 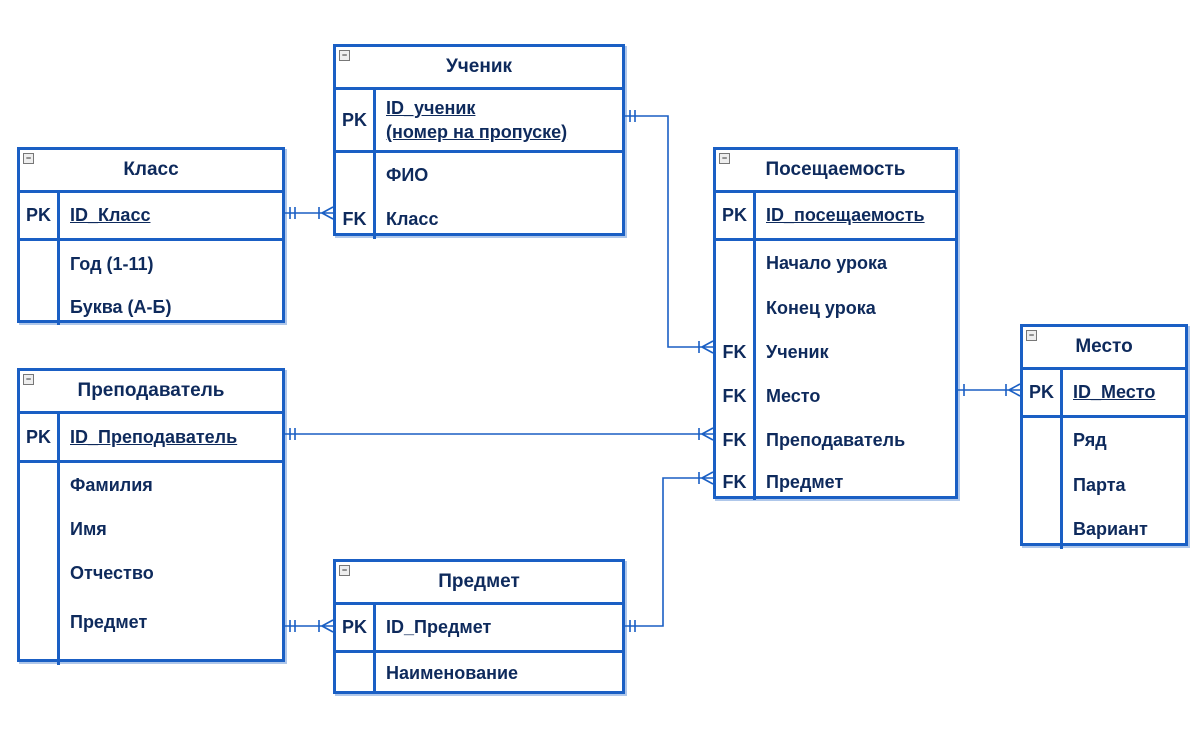 I want to click on field-familiya: Фамилия, so click(x=111, y=485).